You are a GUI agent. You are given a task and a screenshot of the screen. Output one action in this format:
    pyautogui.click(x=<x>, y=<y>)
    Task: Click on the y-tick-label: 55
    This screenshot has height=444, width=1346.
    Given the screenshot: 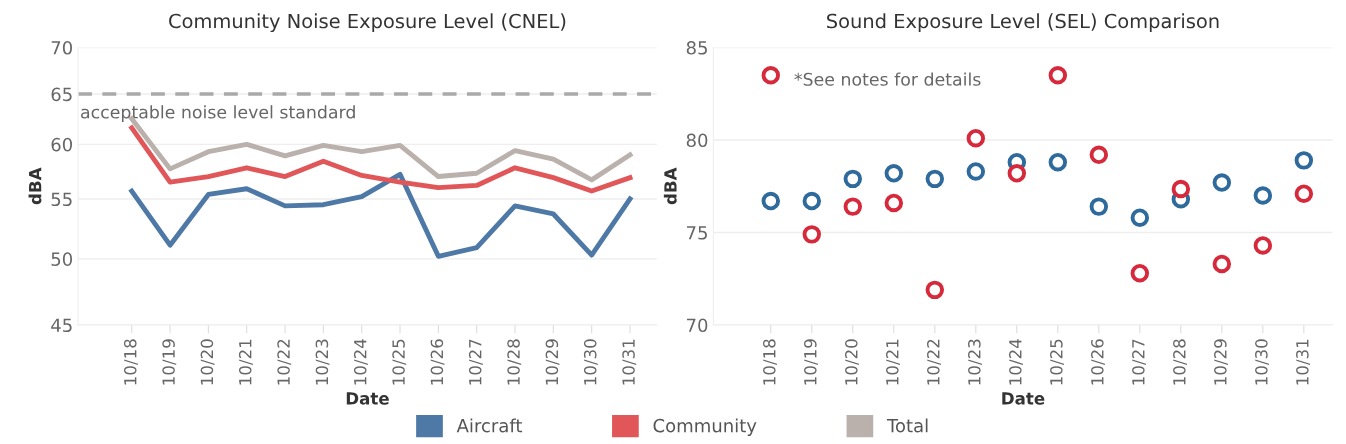 What is the action you would take?
    pyautogui.click(x=61, y=199)
    